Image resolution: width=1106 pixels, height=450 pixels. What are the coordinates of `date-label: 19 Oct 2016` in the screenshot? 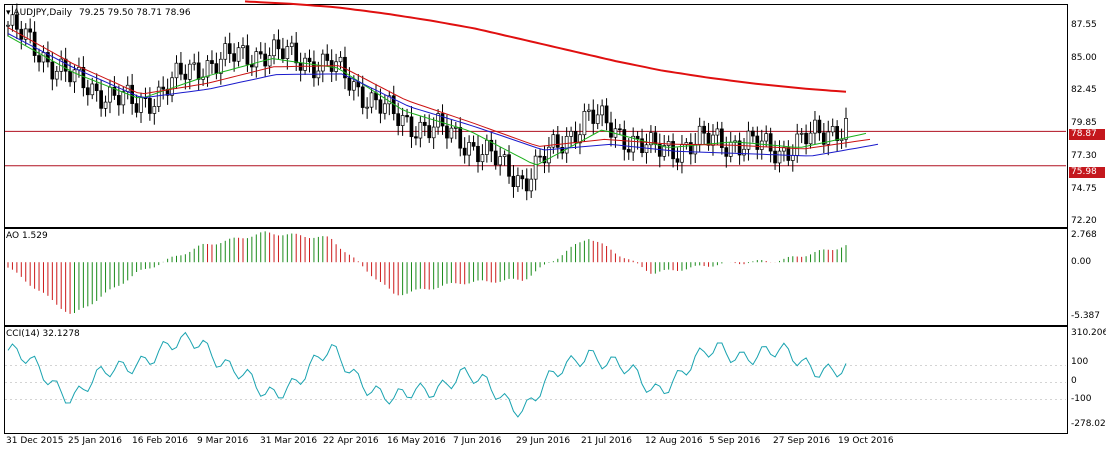 It's located at (866, 441).